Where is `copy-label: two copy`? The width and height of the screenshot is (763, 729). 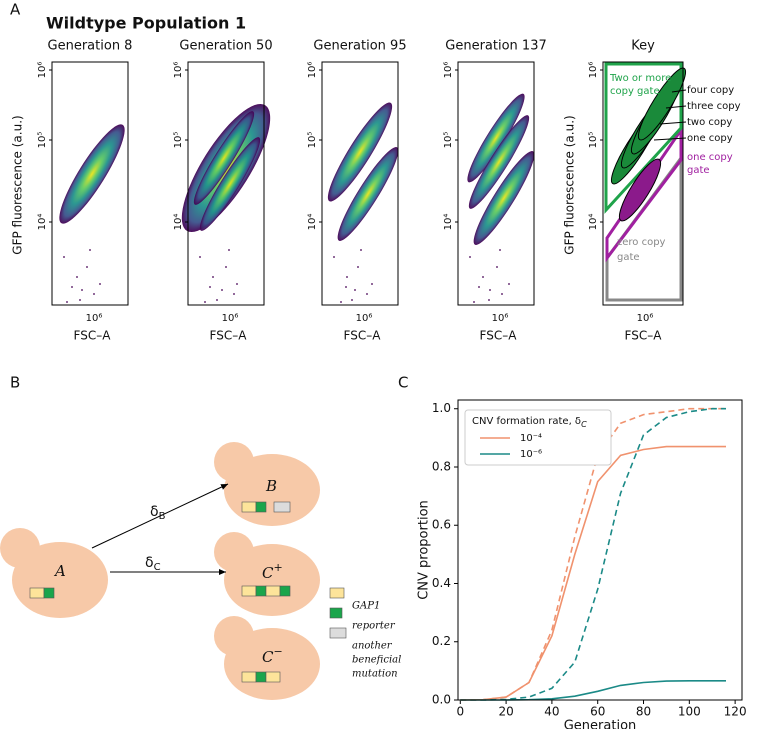 copy-label: two copy is located at coordinates (709, 122).